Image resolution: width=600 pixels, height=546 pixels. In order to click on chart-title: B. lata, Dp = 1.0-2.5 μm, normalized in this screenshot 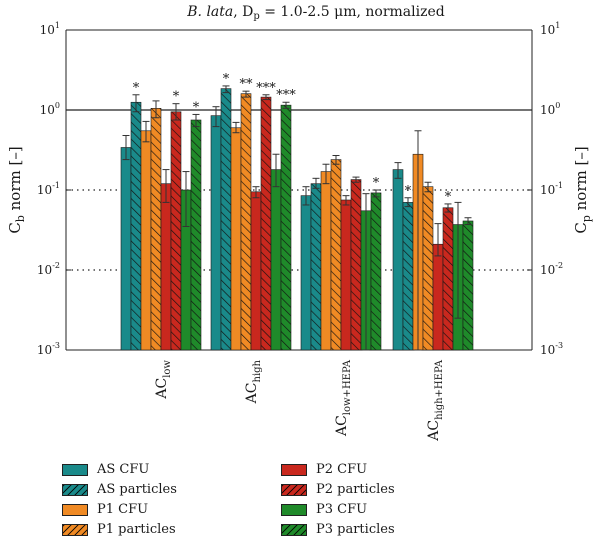, I will do `click(315, 13)`.